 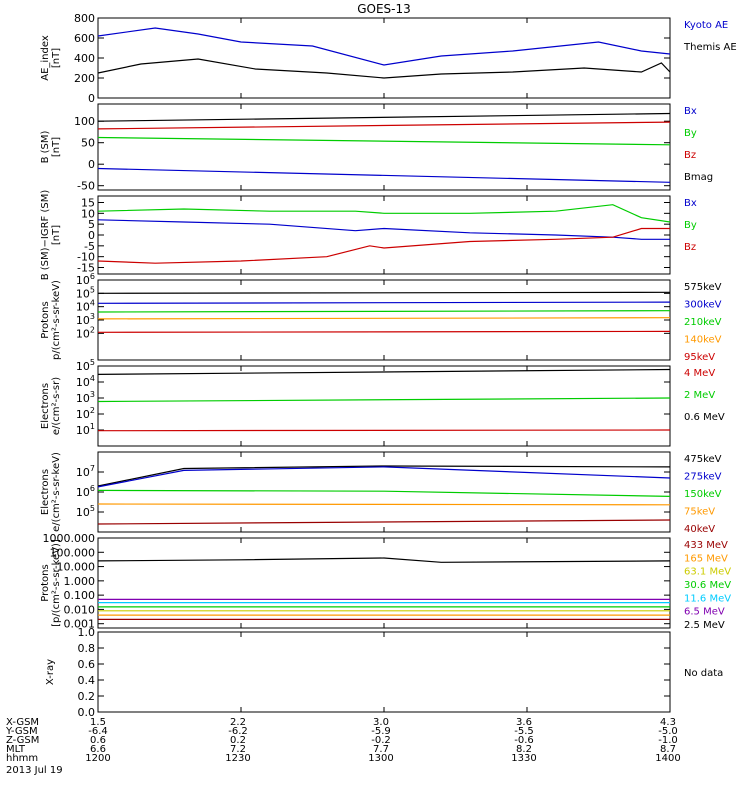 What do you see at coordinates (238, 749) in the screenshot?
I see `x-axis-value: 7.2` at bounding box center [238, 749].